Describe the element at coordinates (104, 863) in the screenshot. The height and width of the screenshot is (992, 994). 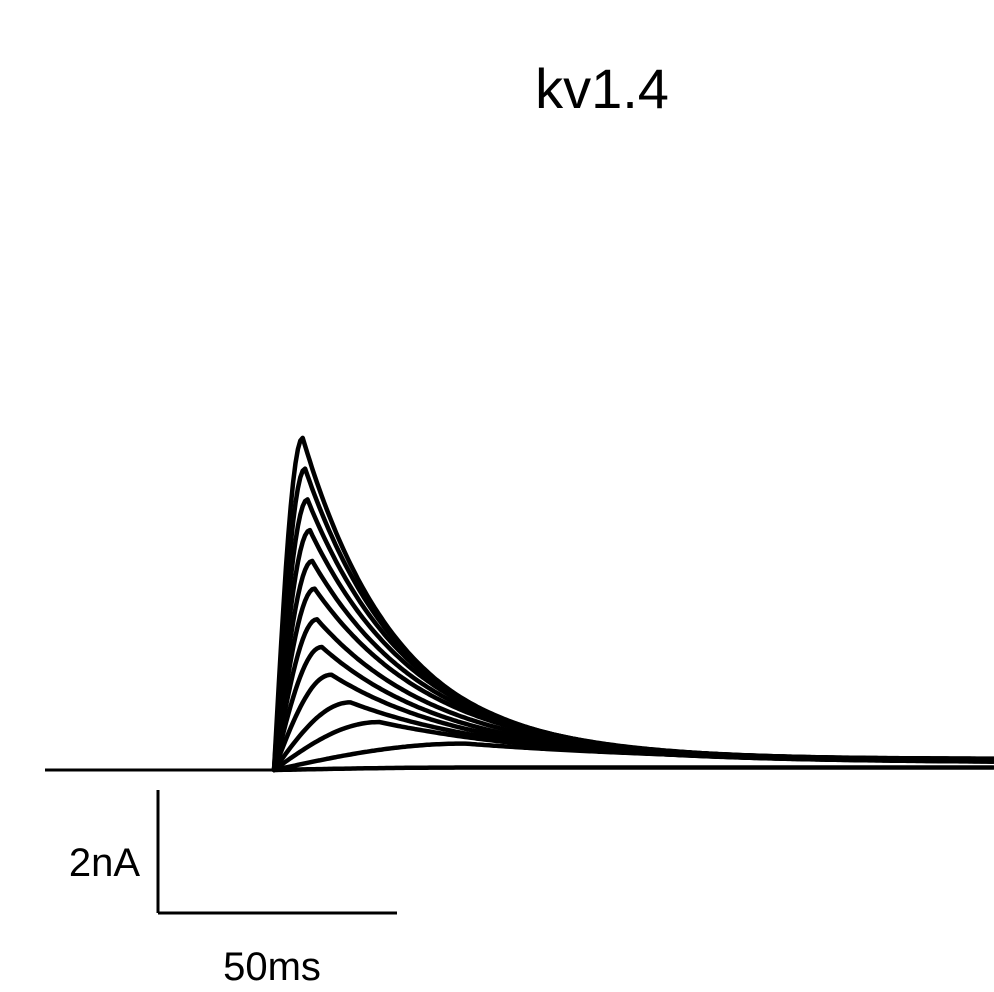
I see `current-scale-label: 2nA` at that location.